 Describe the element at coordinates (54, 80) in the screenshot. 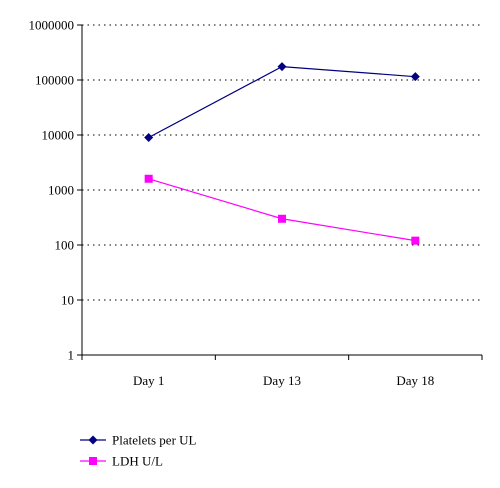

I see `y-tick-label: 100000` at that location.